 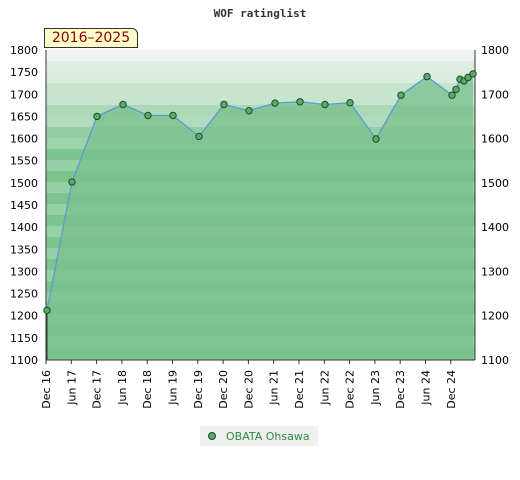 What do you see at coordinates (46, 389) in the screenshot?
I see `x-tick-label: Dec 16` at bounding box center [46, 389].